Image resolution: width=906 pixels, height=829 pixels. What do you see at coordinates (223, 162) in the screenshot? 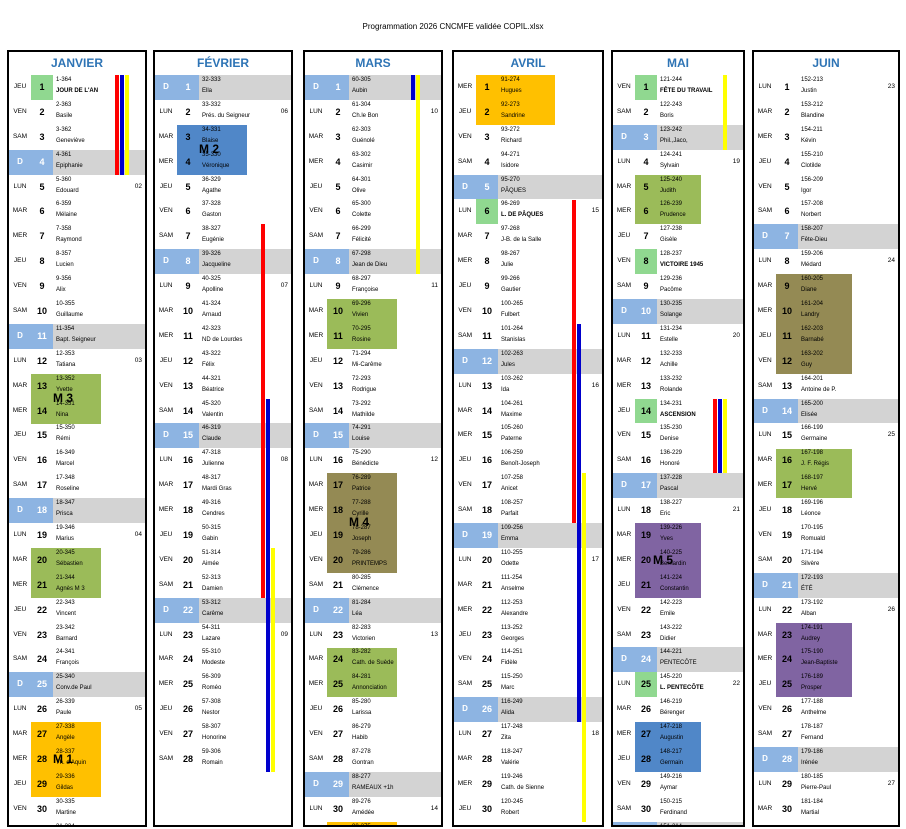
I see `day-row: MER 4 35-330 Véronique` at bounding box center [223, 162].